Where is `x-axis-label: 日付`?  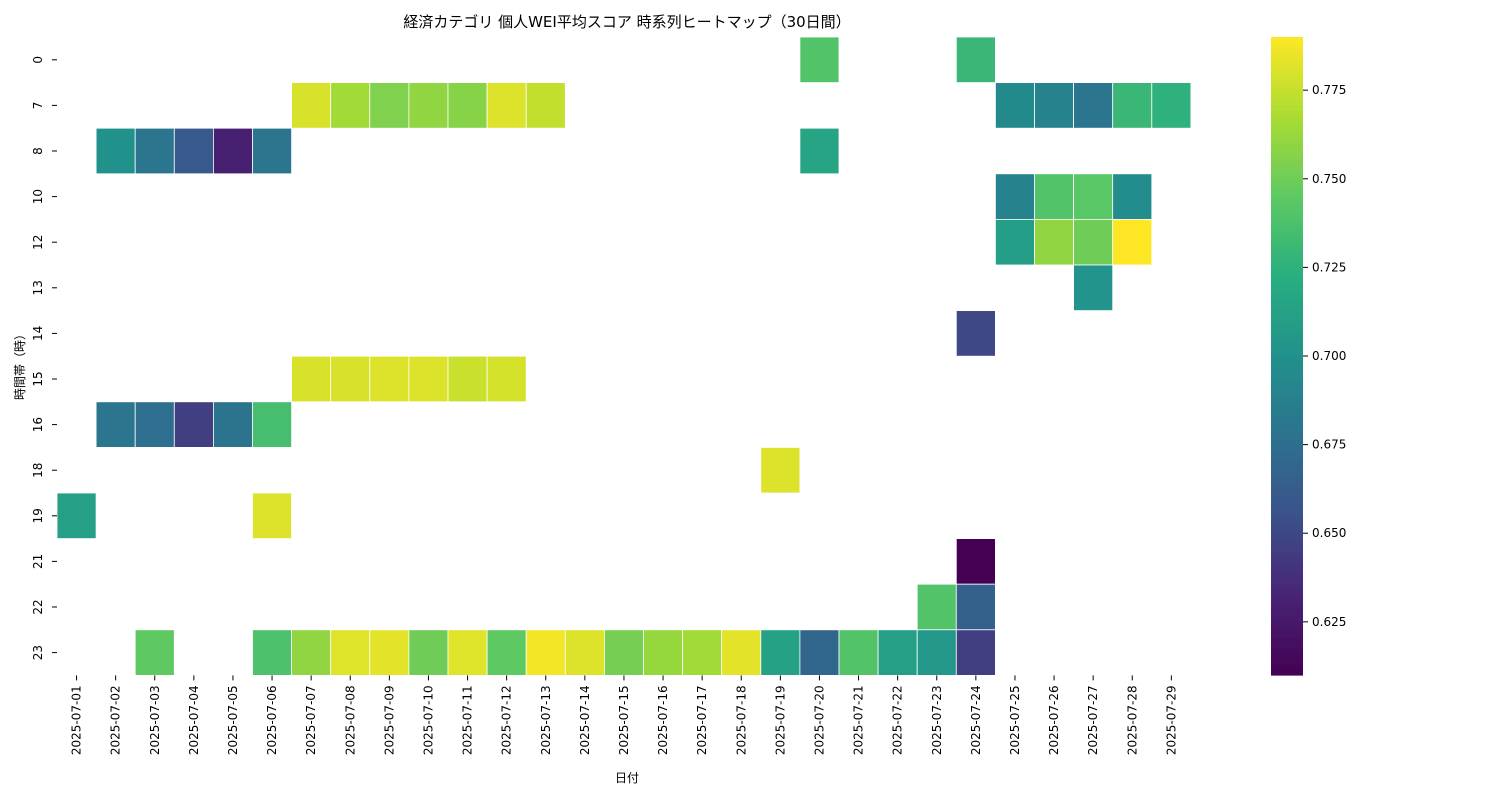 x-axis-label: 日付 is located at coordinates (627, 778).